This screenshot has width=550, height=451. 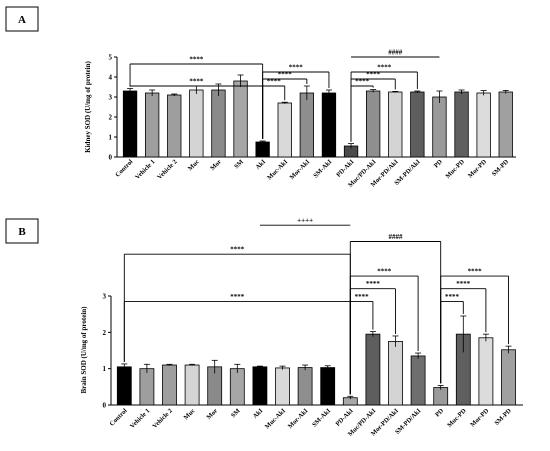 I want to click on y-axis-label: Kidney SOD (U/mg of protein), so click(x=88, y=107).